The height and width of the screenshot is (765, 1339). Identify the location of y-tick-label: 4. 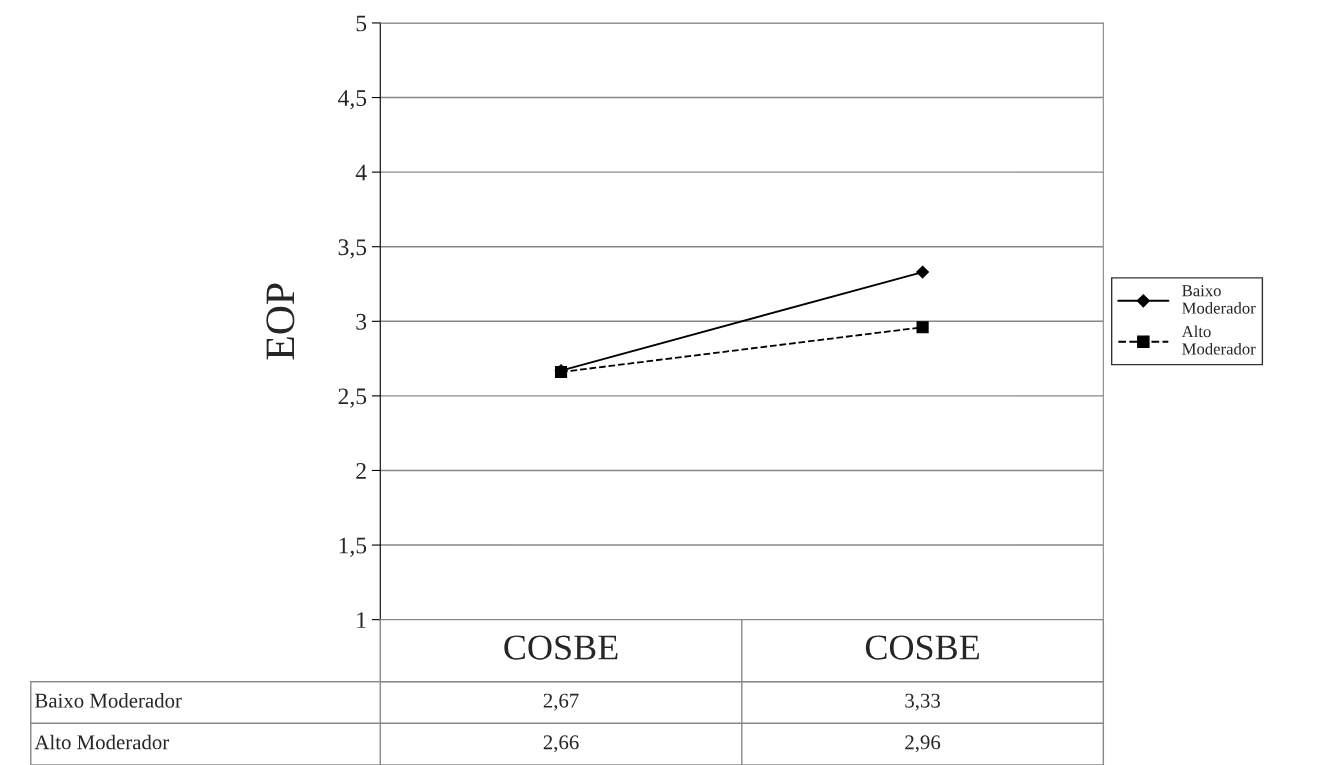
(361, 172).